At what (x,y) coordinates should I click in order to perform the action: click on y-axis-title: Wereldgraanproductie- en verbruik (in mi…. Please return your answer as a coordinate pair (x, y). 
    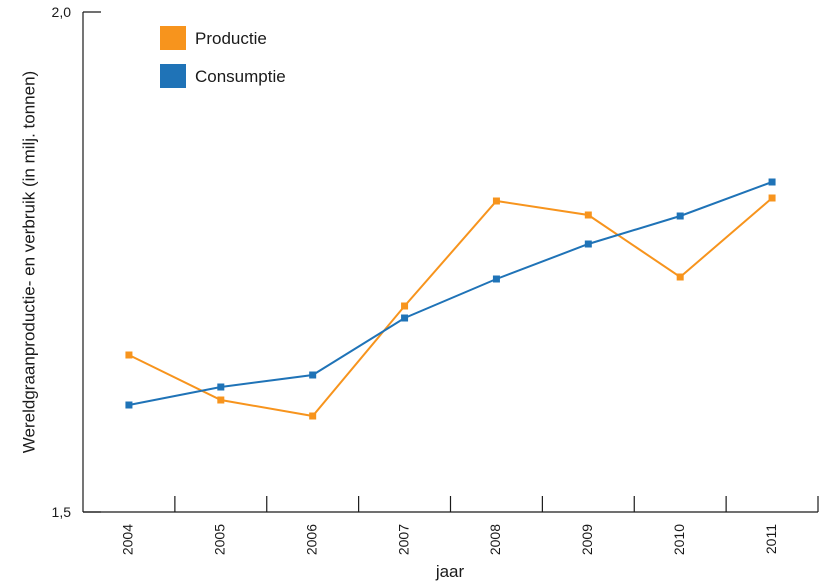
    Looking at the image, I should click on (28, 262).